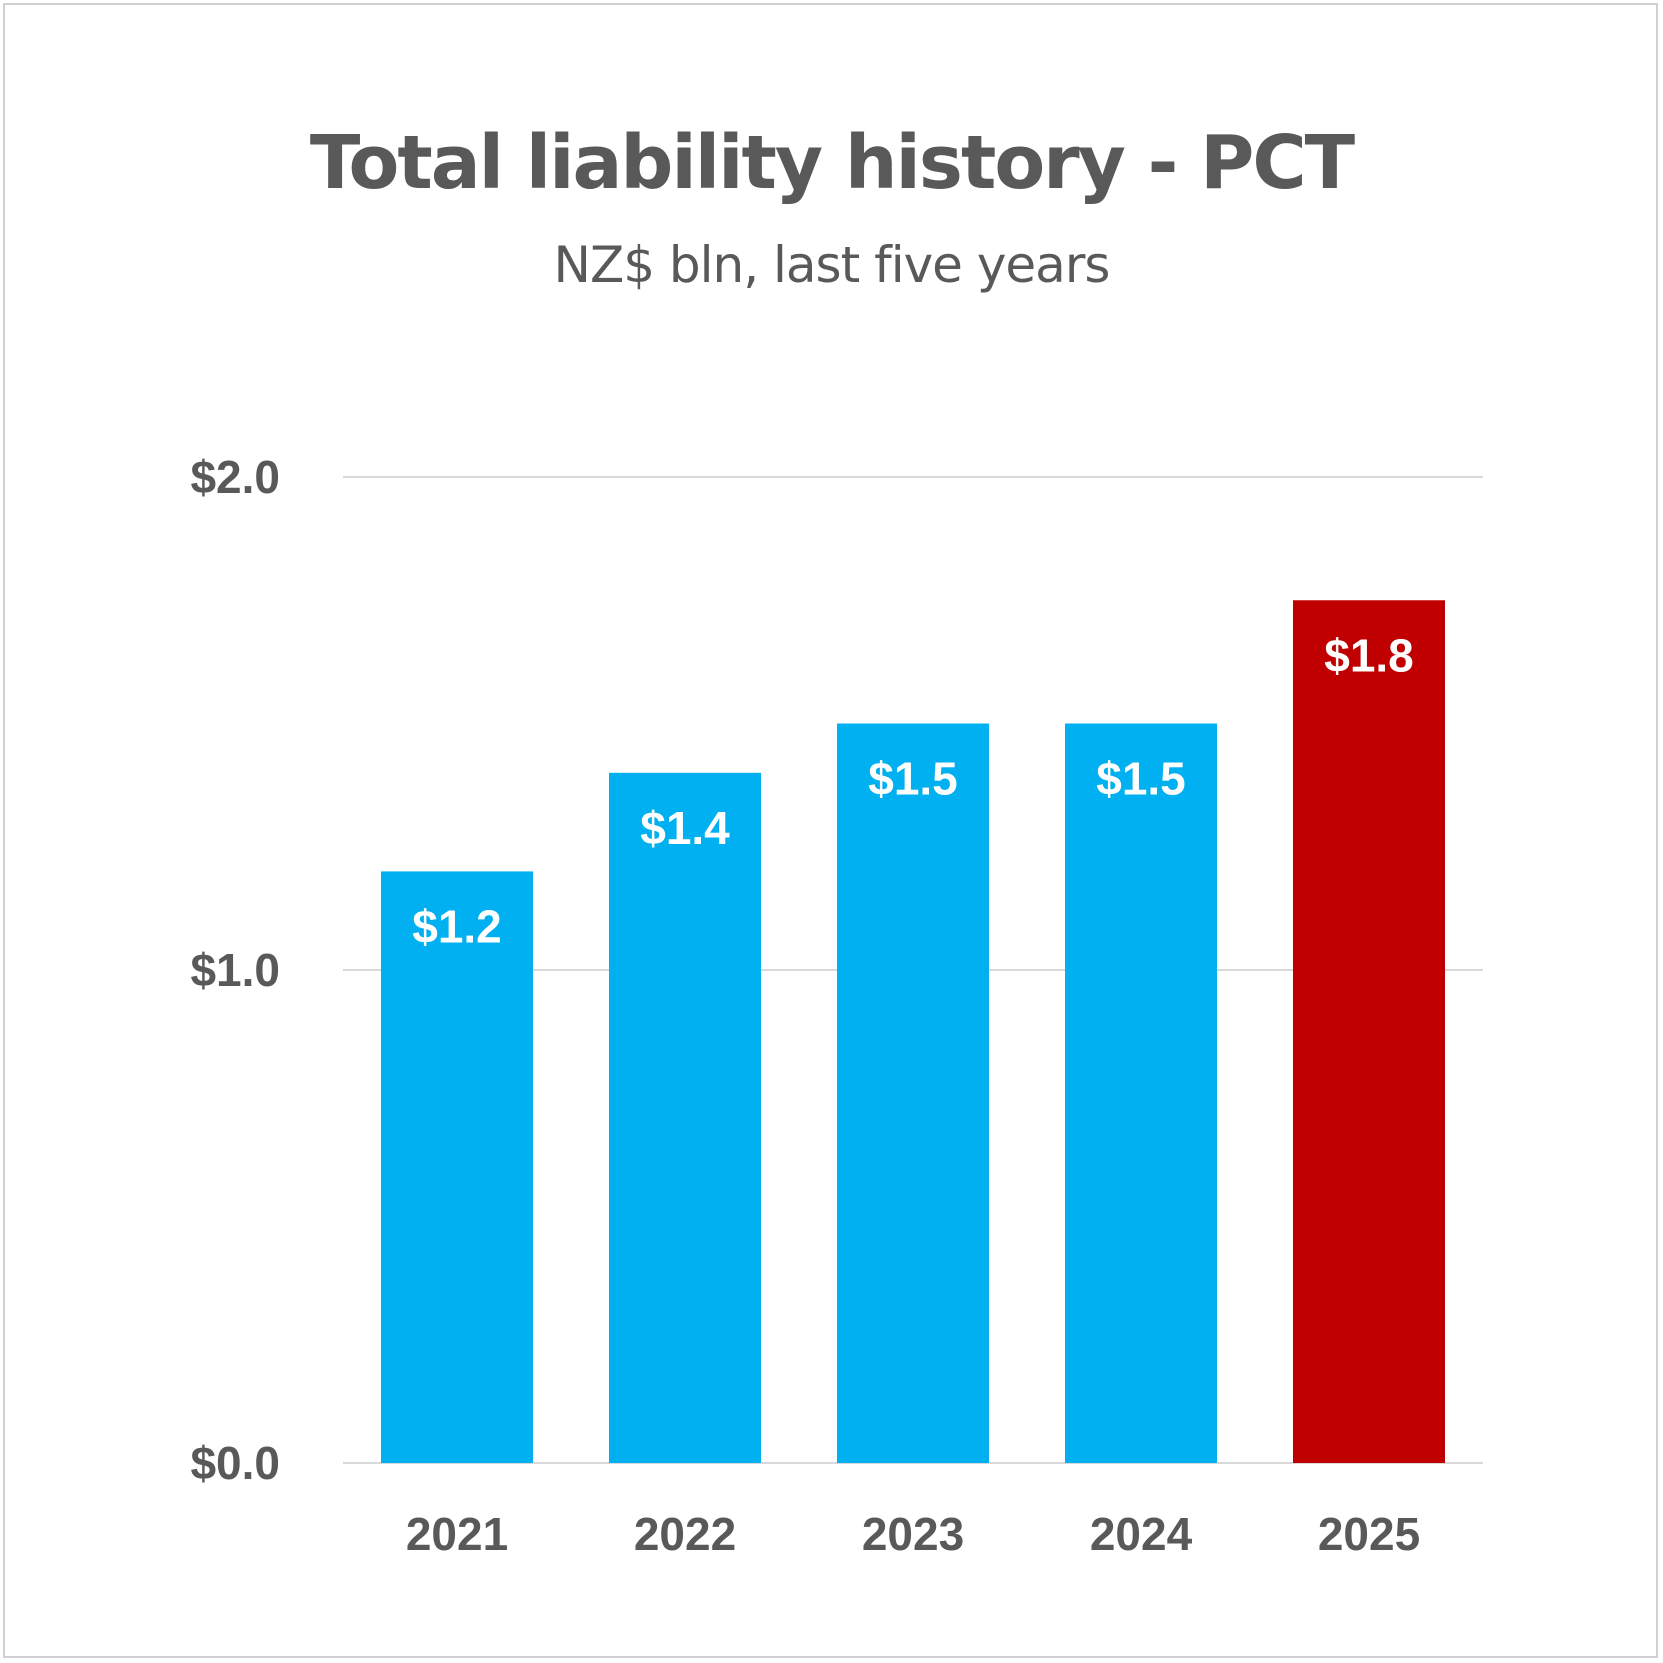 Image resolution: width=1663 pixels, height=1663 pixels. I want to click on y-tick-label: $2.0, so click(235, 477).